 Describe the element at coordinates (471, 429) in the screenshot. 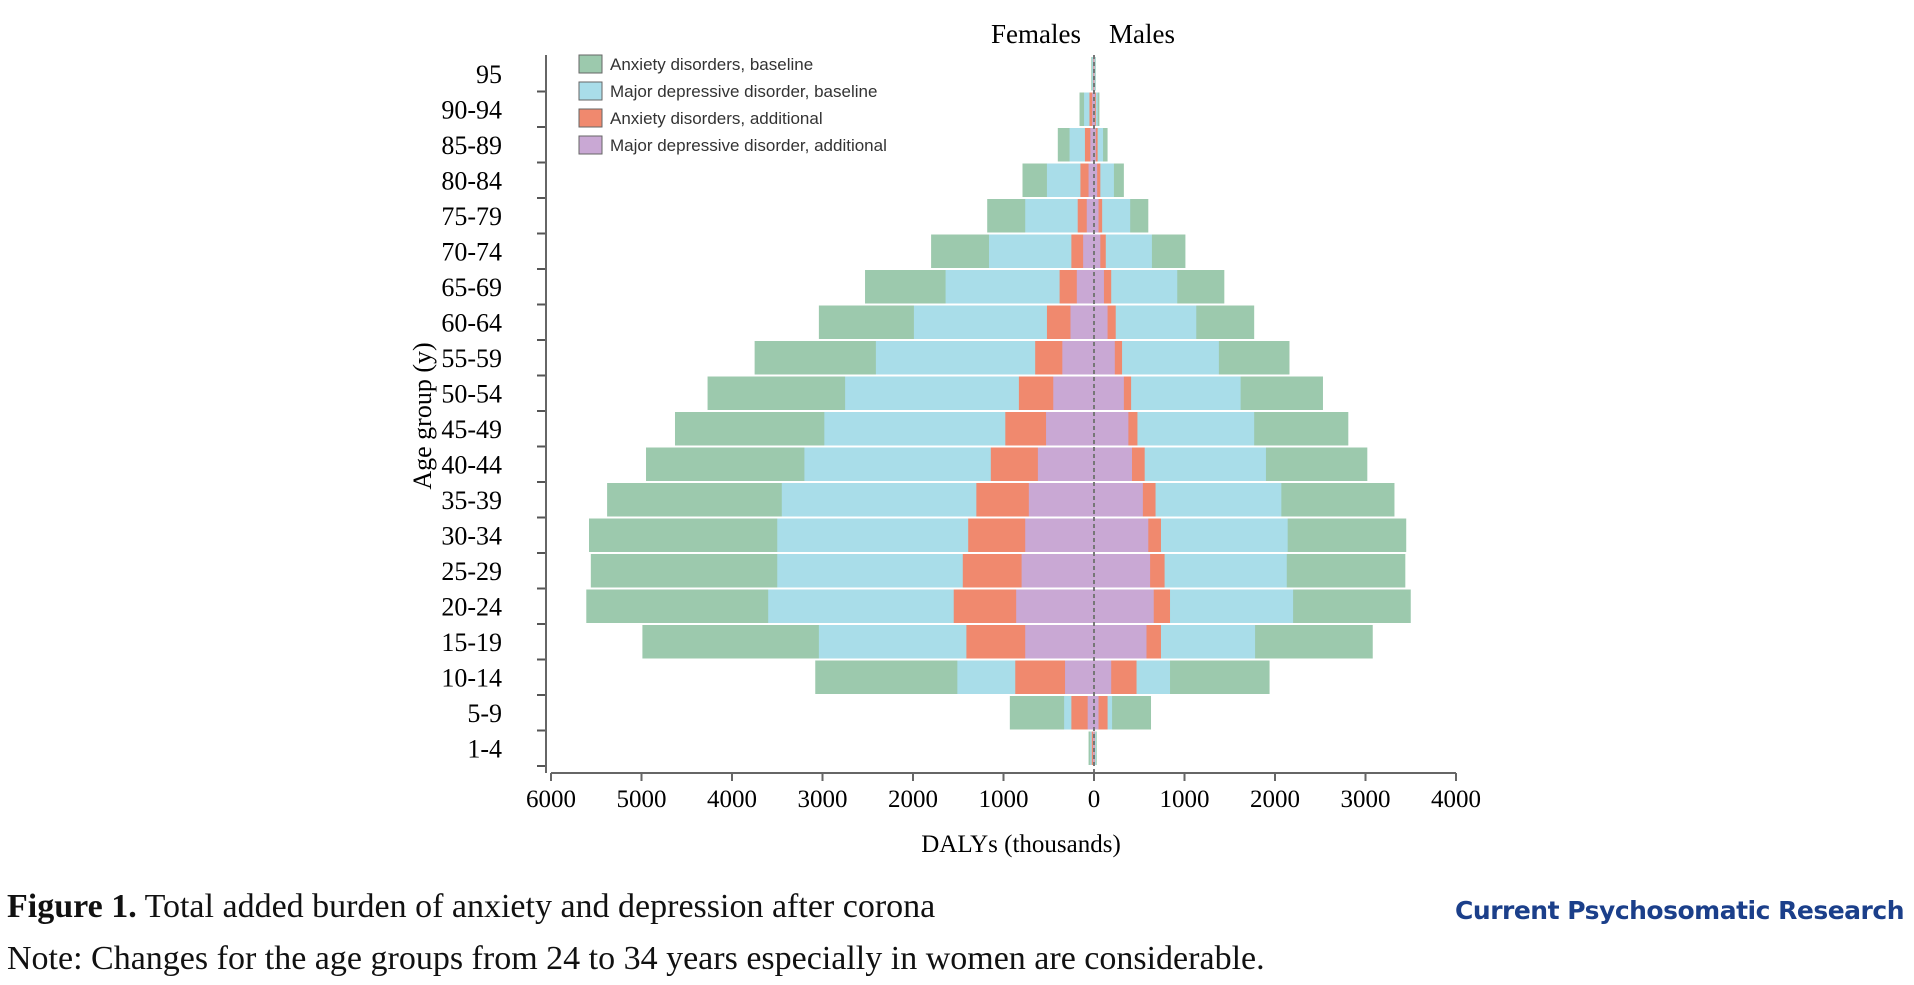

I see `y-tick-label: 45-49` at that location.